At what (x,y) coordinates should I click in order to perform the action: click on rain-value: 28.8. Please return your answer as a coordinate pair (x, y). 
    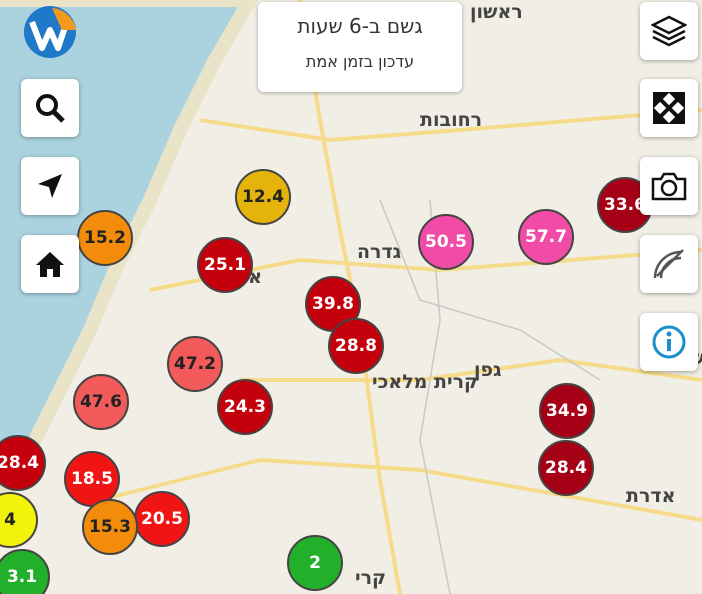
    Looking at the image, I should click on (356, 346).